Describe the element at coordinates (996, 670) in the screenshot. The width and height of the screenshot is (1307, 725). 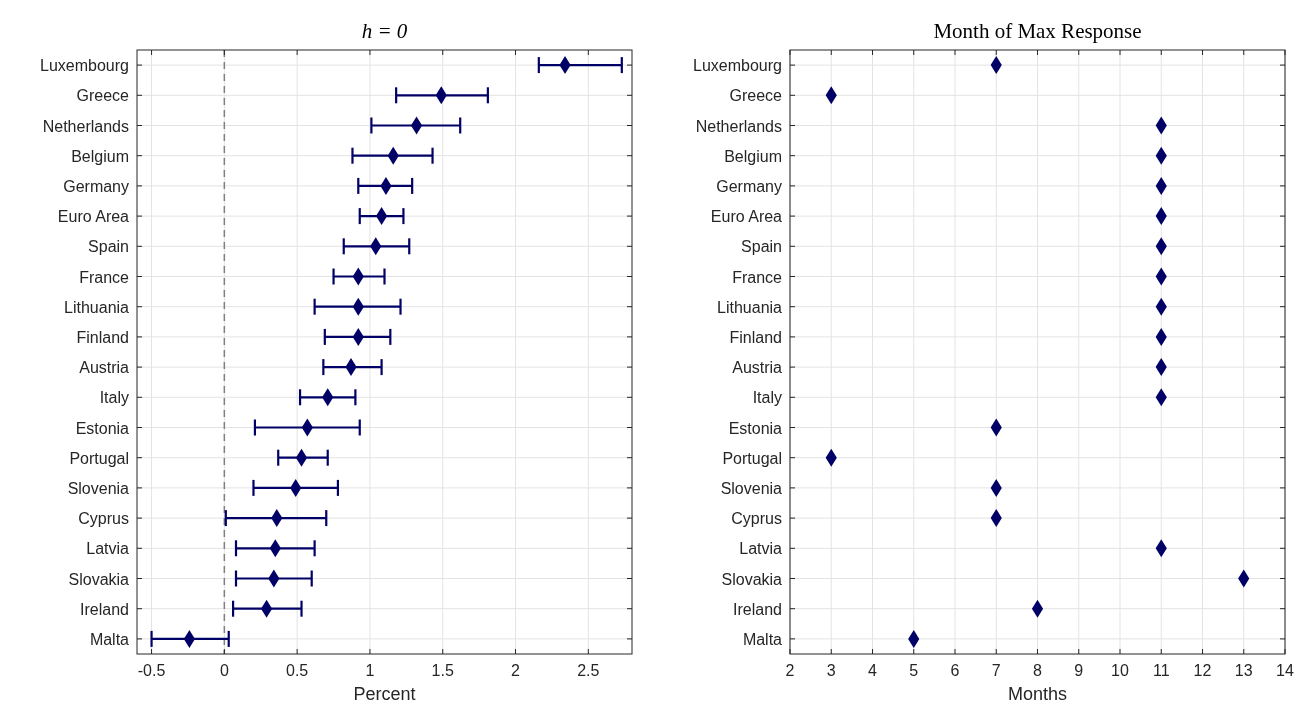
I see `x-tick-label: 7` at that location.